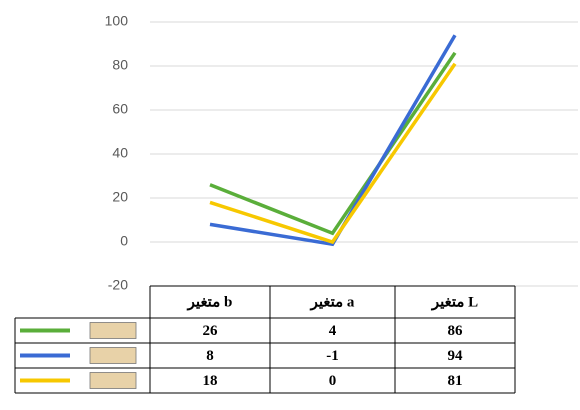 The image size is (580, 410). What do you see at coordinates (210, 381) in the screenshot?
I see `table-cell: 18` at bounding box center [210, 381].